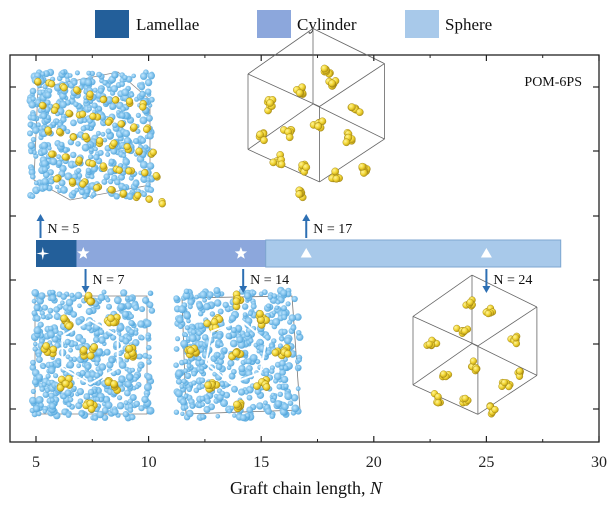 The height and width of the screenshot is (509, 613). What do you see at coordinates (448, 24) in the screenshot?
I see `legend-item-sphere: Sphere` at bounding box center [448, 24].